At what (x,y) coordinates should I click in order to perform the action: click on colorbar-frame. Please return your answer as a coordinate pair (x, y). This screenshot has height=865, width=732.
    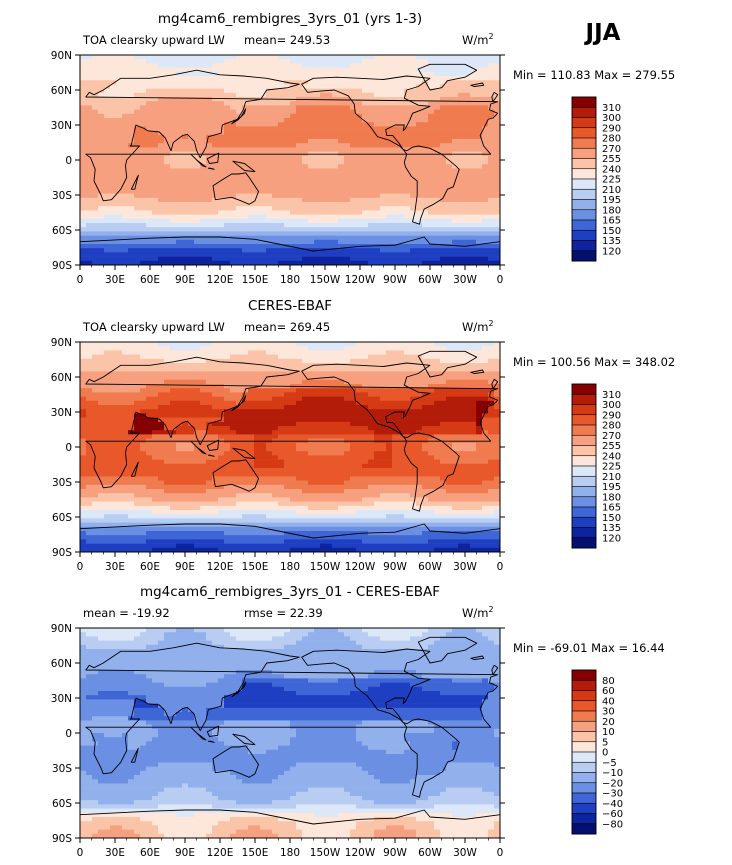
    Looking at the image, I should click on (584, 179).